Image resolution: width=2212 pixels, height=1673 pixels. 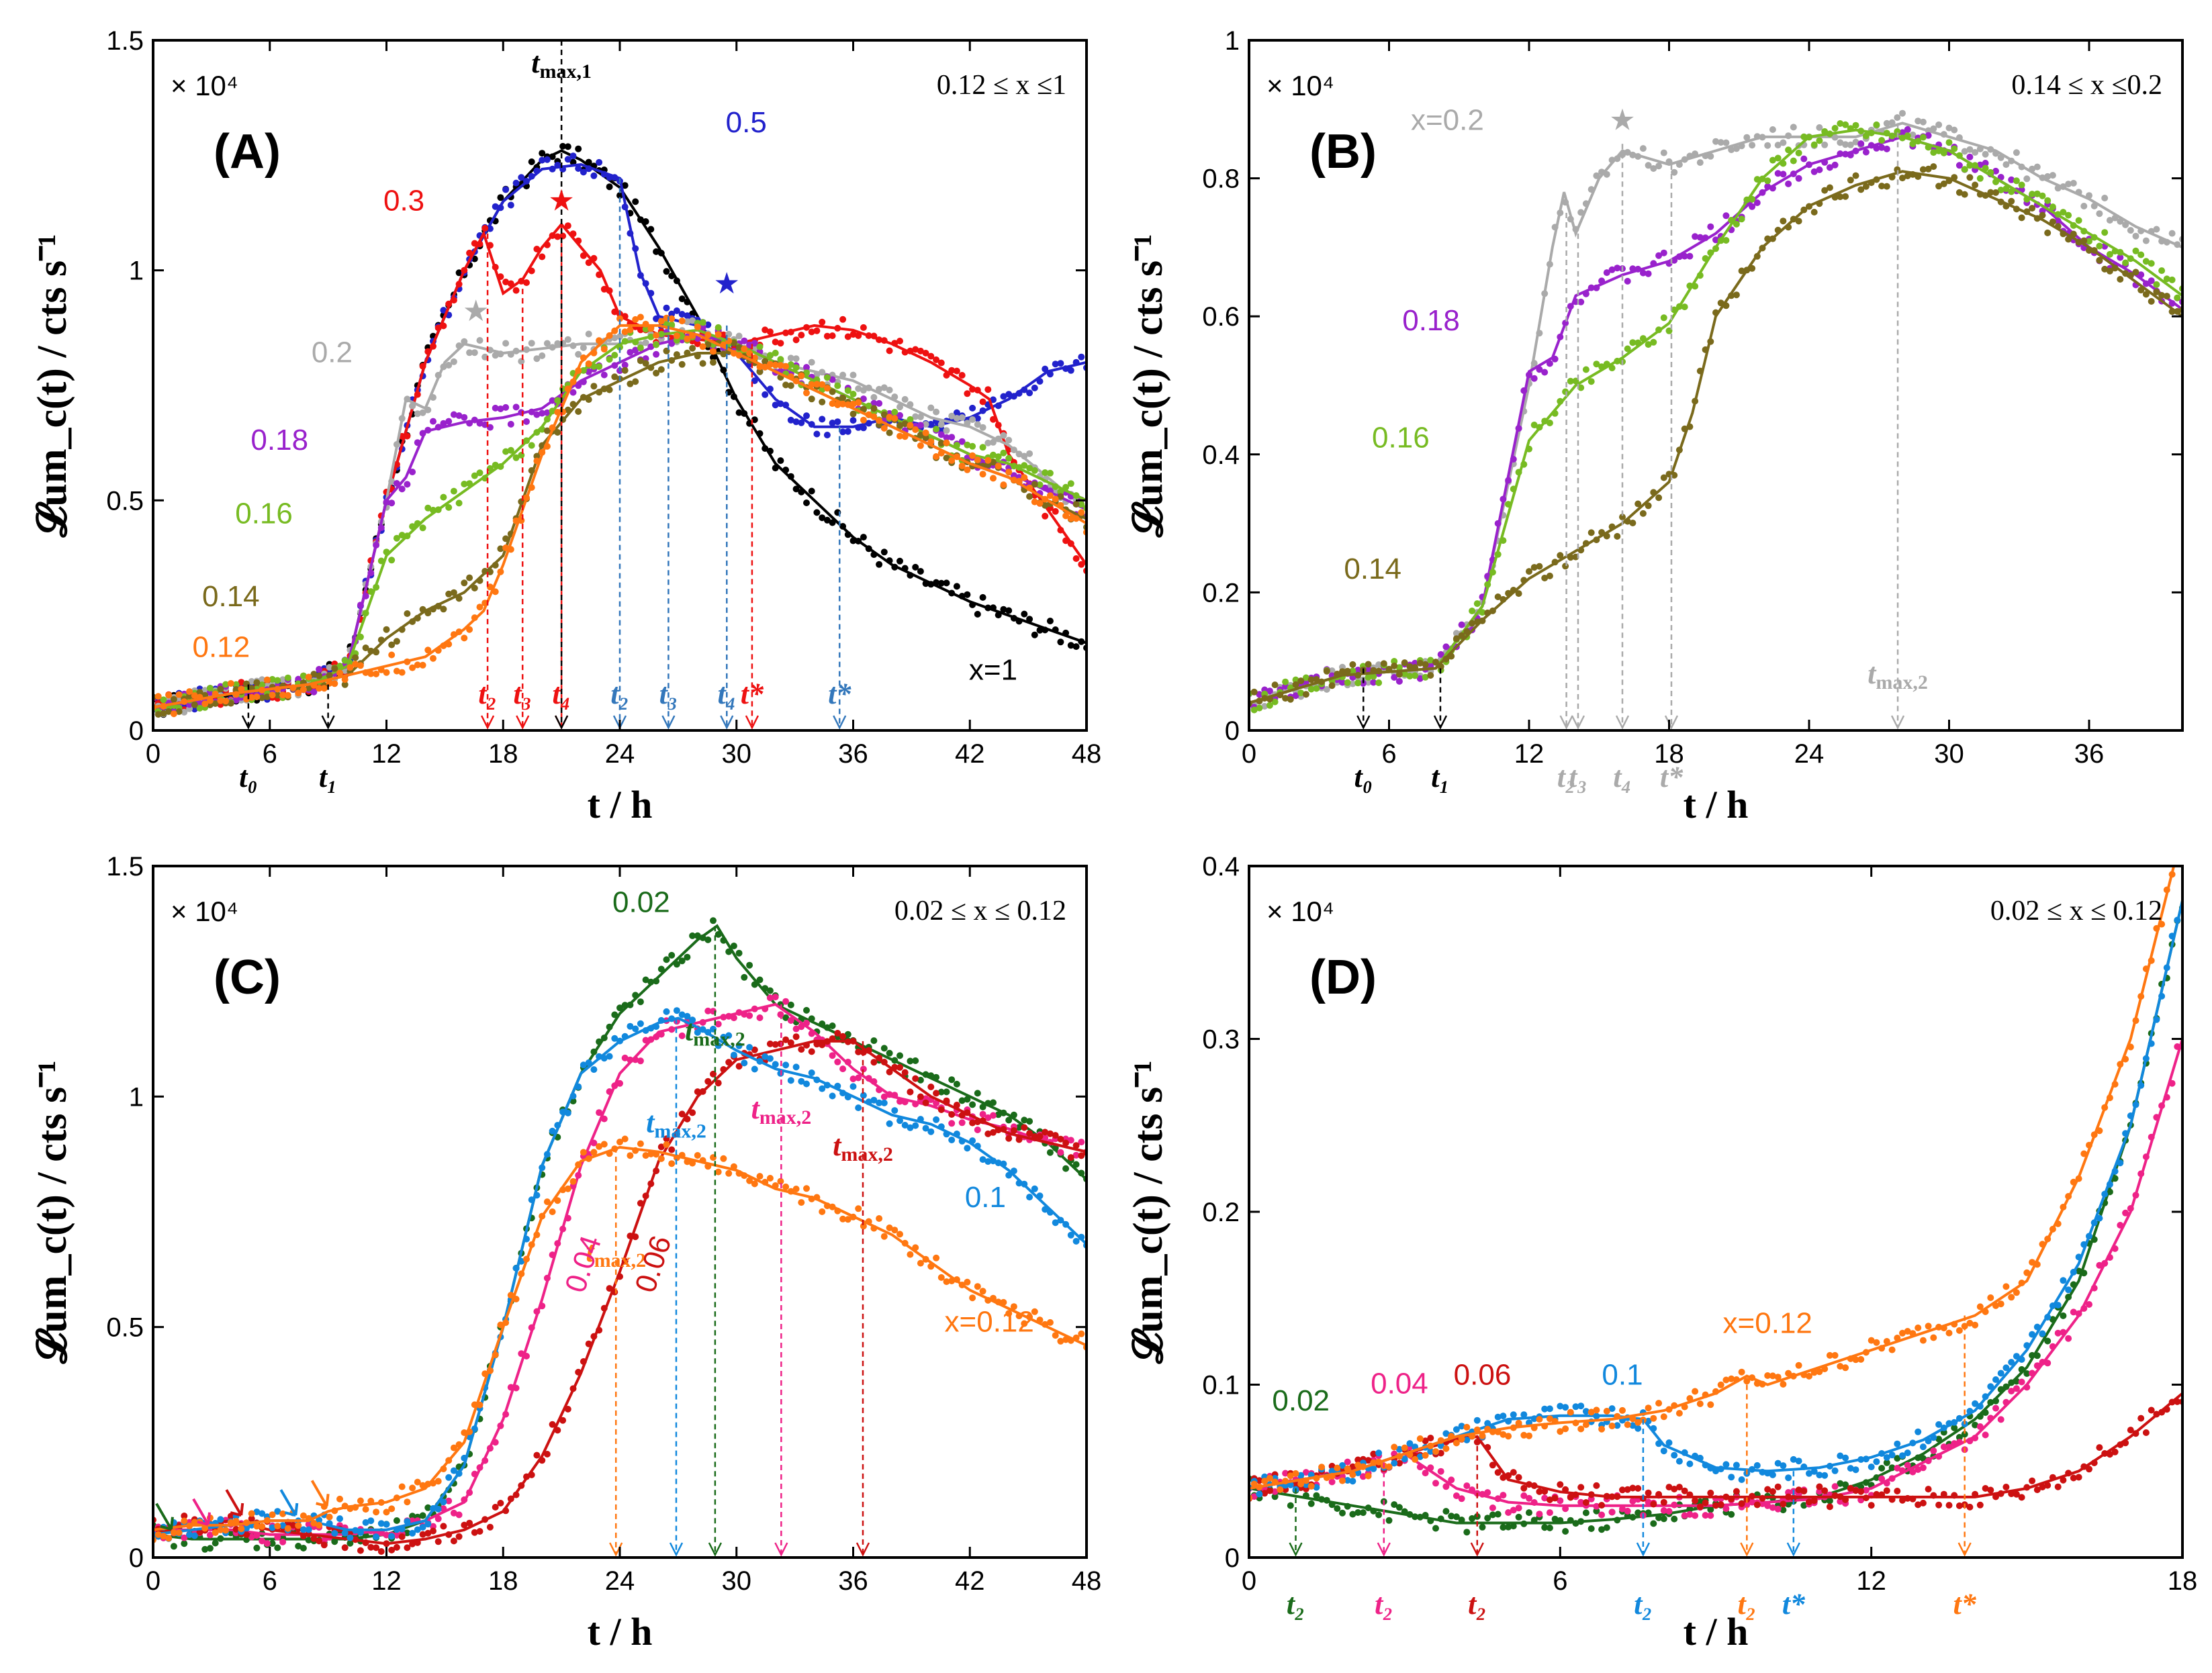 What do you see at coordinates (1716, 804) in the screenshot?
I see `x-axis-label: t / h` at bounding box center [1716, 804].